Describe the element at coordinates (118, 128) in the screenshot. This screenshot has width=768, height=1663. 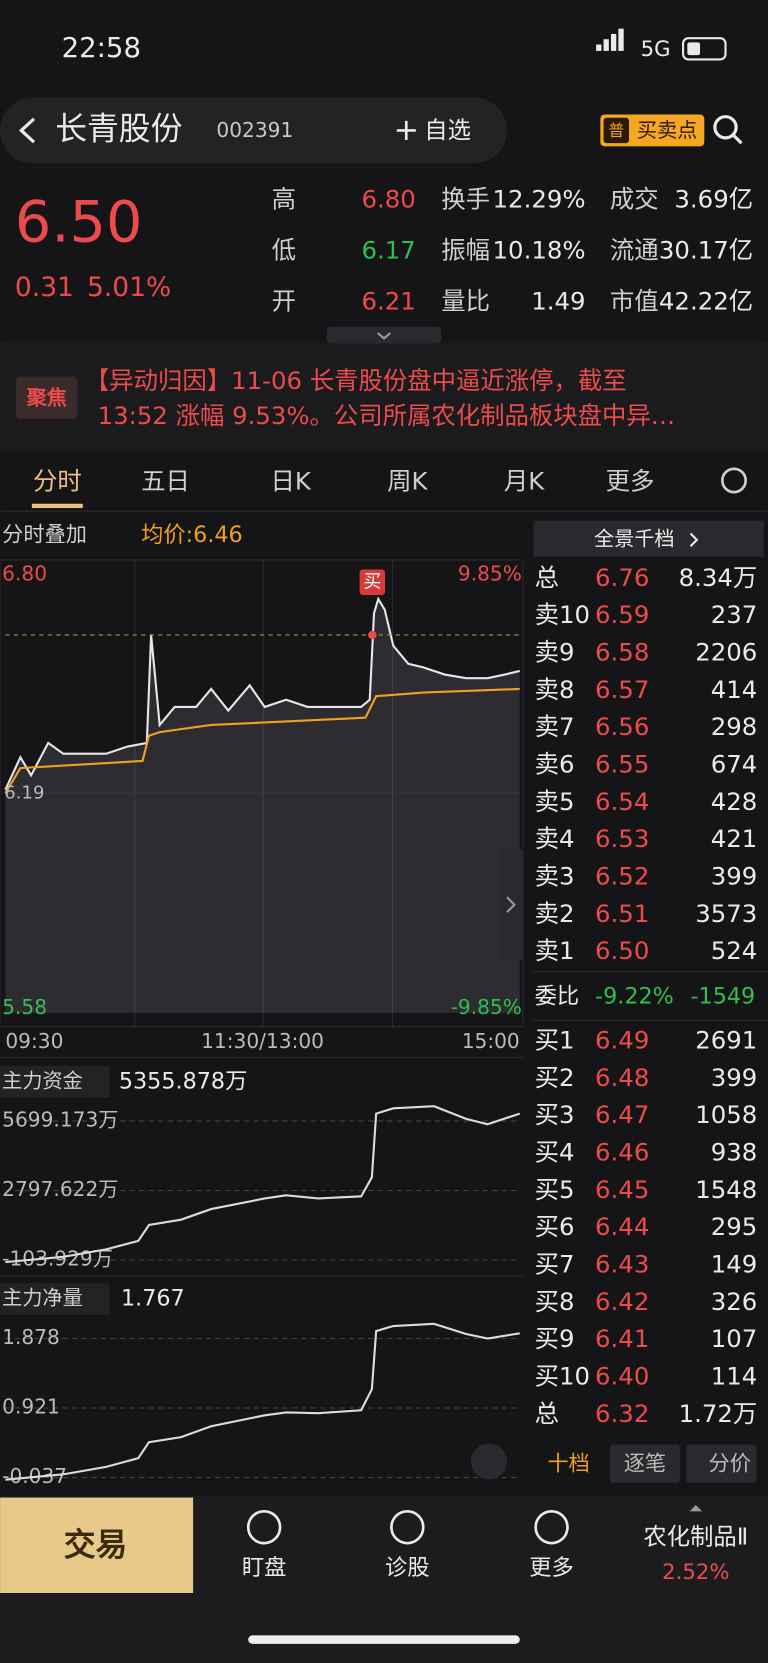
I see `stock-name: 长青股份` at that location.